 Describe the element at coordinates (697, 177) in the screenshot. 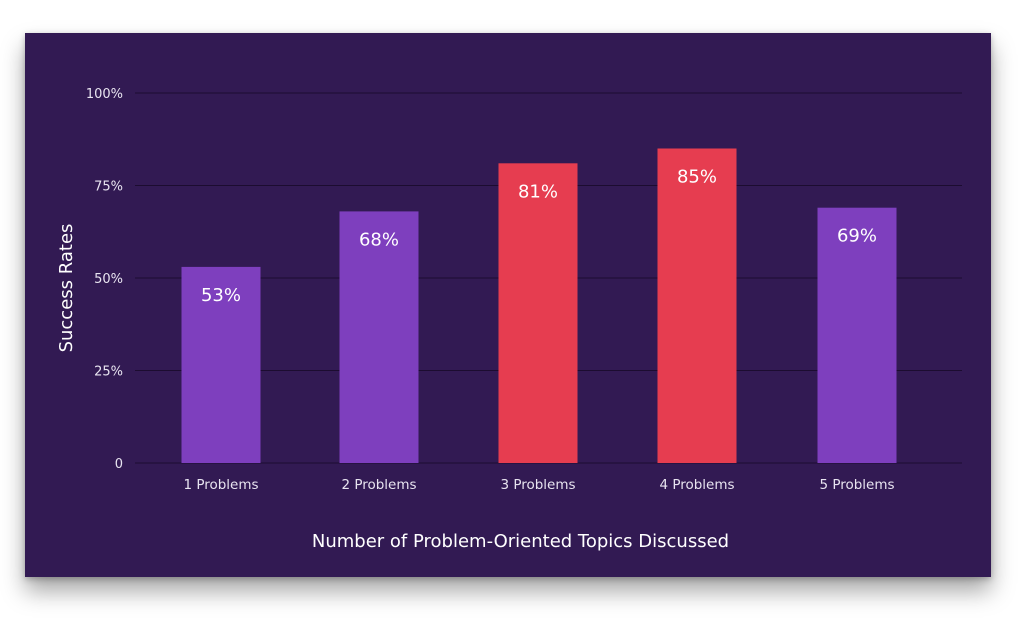

I see `bar-value-label: 85%` at that location.